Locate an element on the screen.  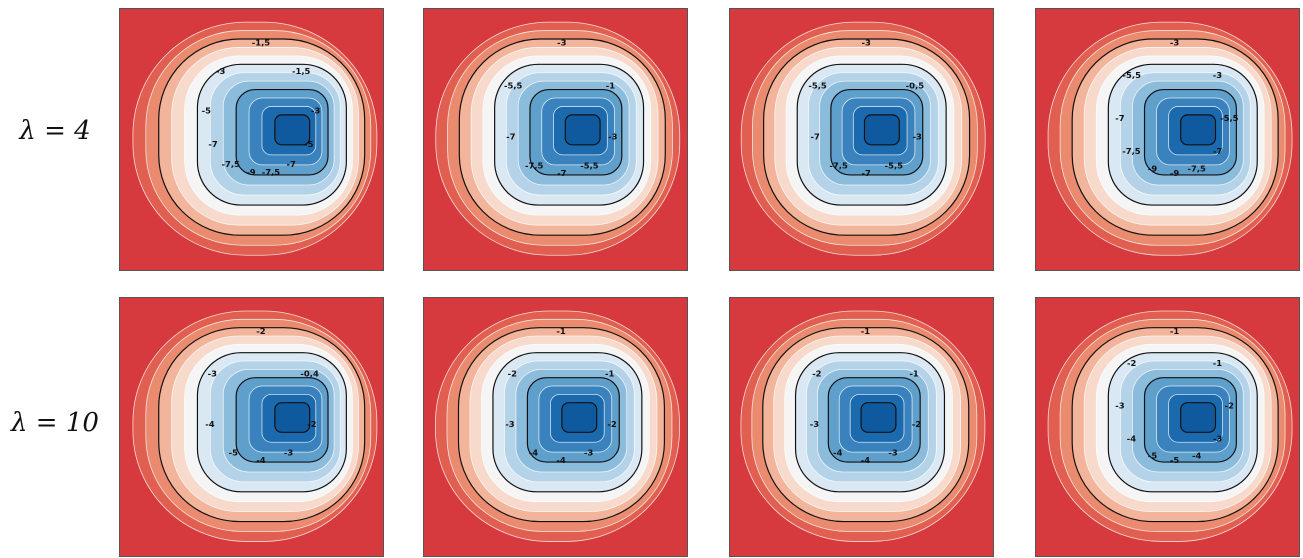
contour-panel: -1,5 -3 -5 -7 -7,5 -9 -7,5 -7 -5 -3 -1,5 is located at coordinates (251, 139).